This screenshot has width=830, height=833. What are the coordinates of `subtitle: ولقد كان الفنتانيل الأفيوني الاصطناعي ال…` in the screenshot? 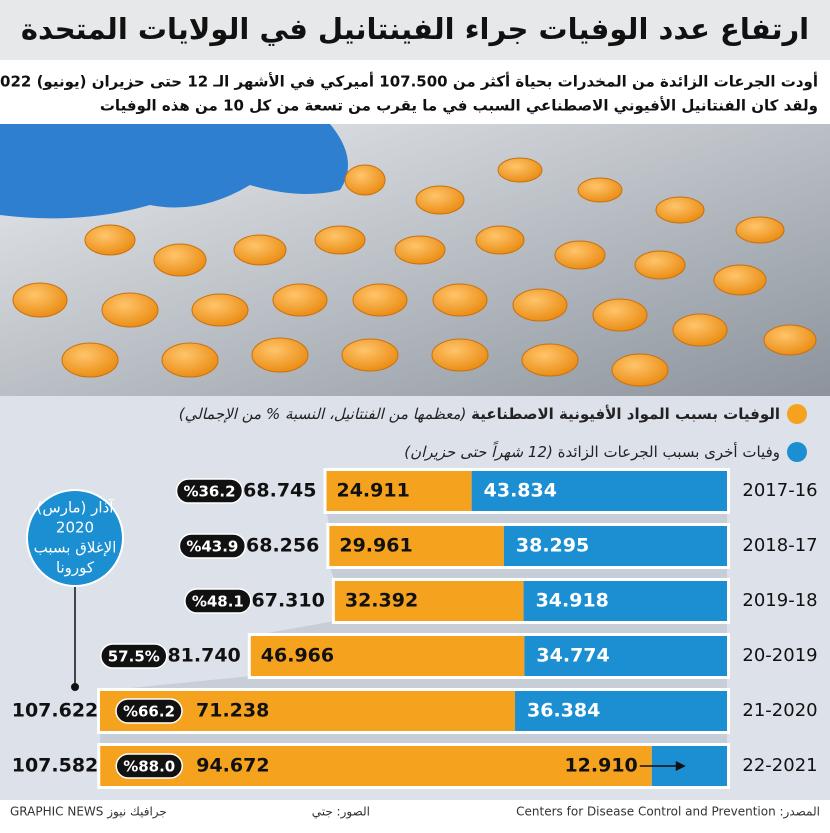 It's located at (459, 106).